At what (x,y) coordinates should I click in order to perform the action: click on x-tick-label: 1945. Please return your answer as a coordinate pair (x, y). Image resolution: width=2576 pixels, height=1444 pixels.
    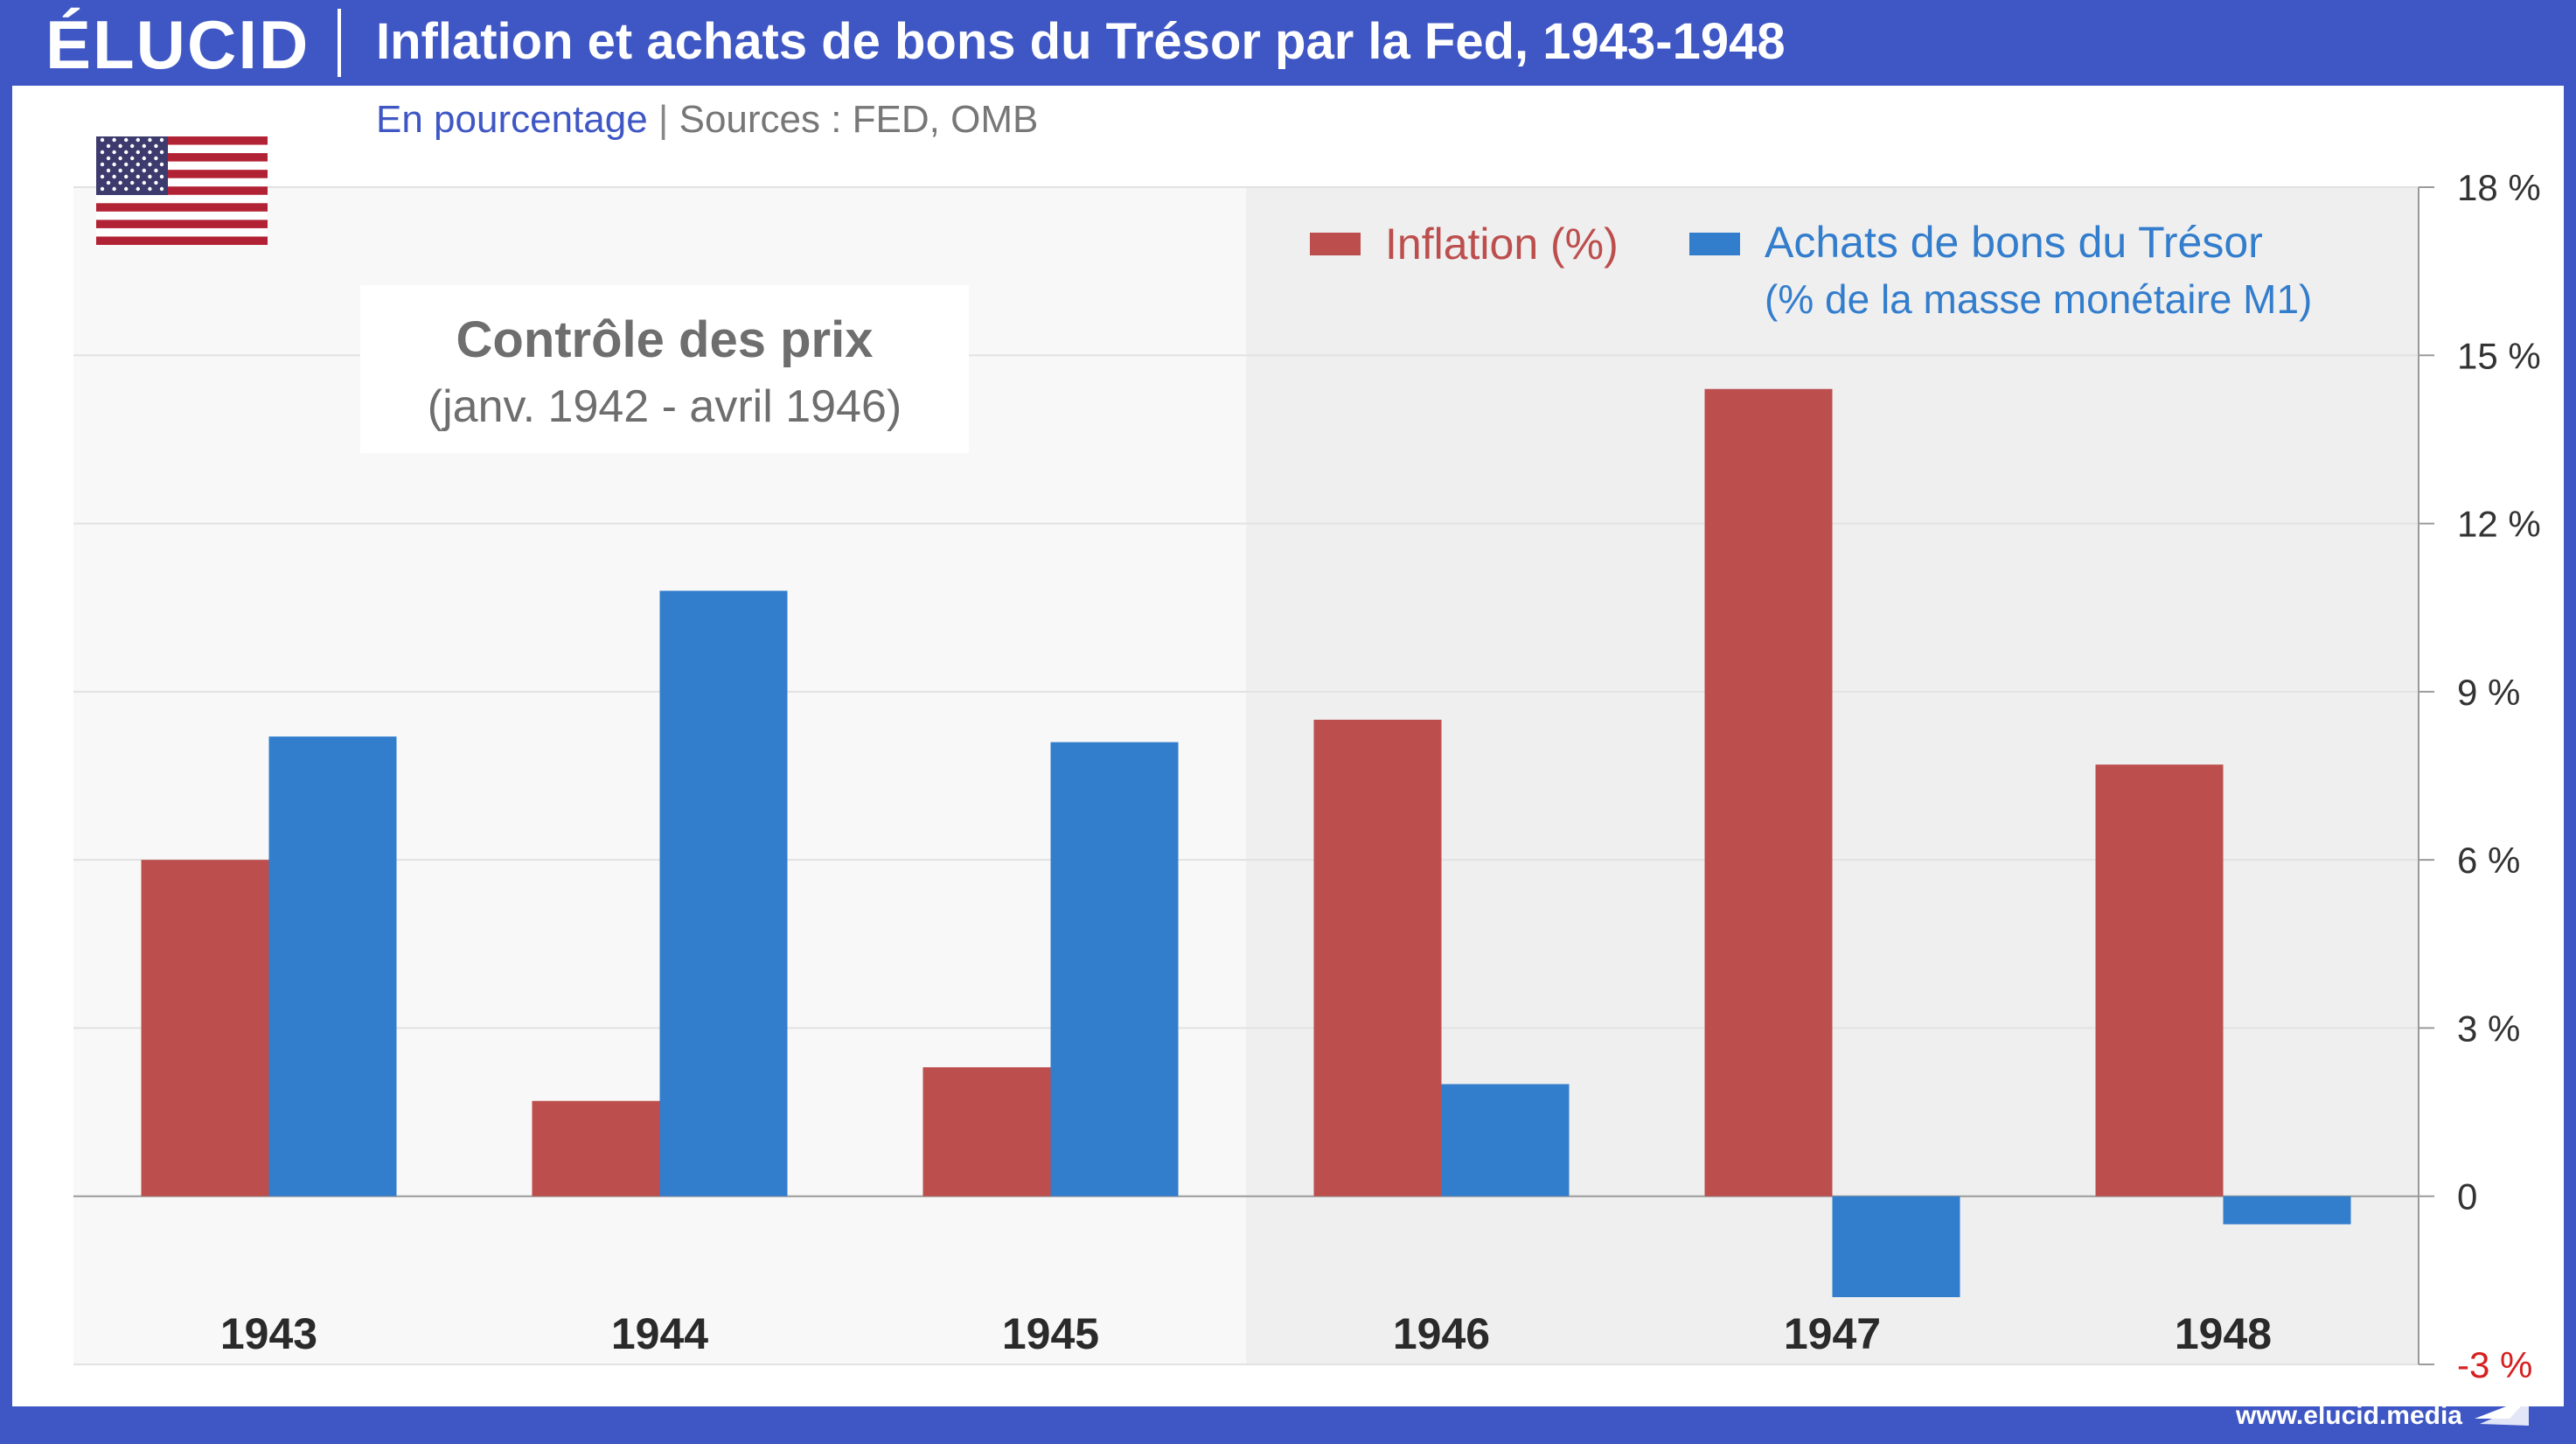
    Looking at the image, I should click on (1050, 1333).